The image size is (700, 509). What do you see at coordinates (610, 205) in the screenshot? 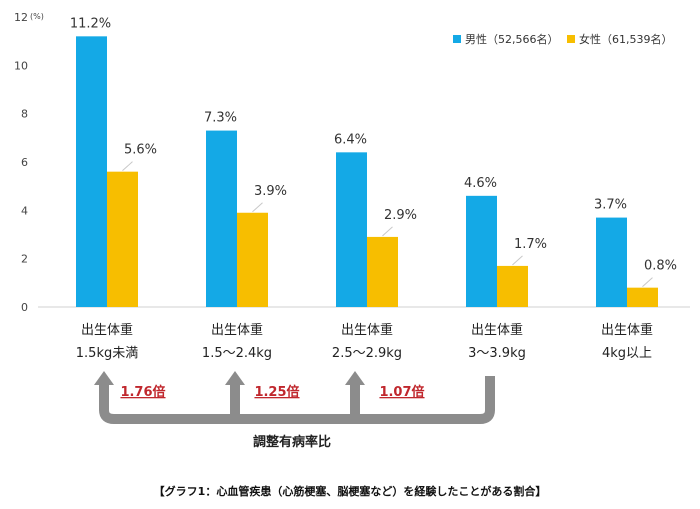
I see `data-label-male: 3.7%` at bounding box center [610, 205].